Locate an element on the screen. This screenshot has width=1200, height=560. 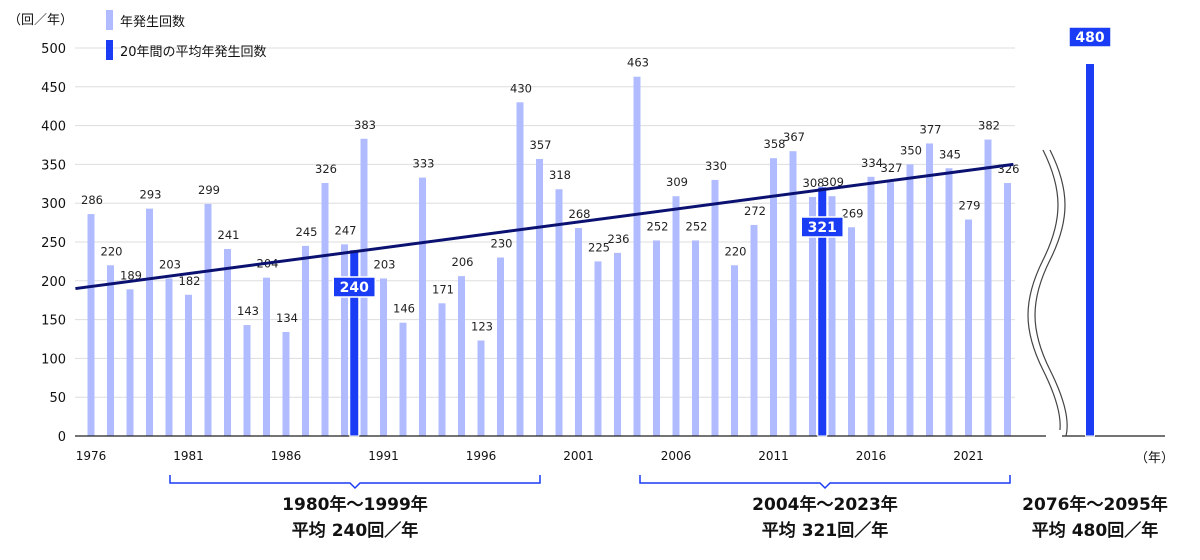
bar-1995 is located at coordinates (461, 356).